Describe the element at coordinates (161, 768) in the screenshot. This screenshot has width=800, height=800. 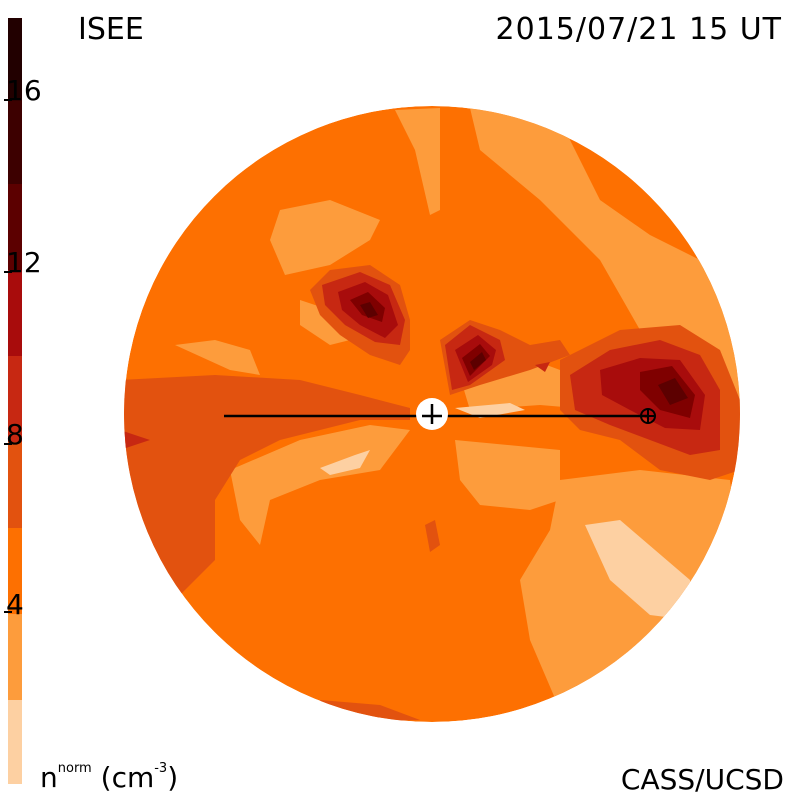
I see `unit-exponent: -3` at that location.